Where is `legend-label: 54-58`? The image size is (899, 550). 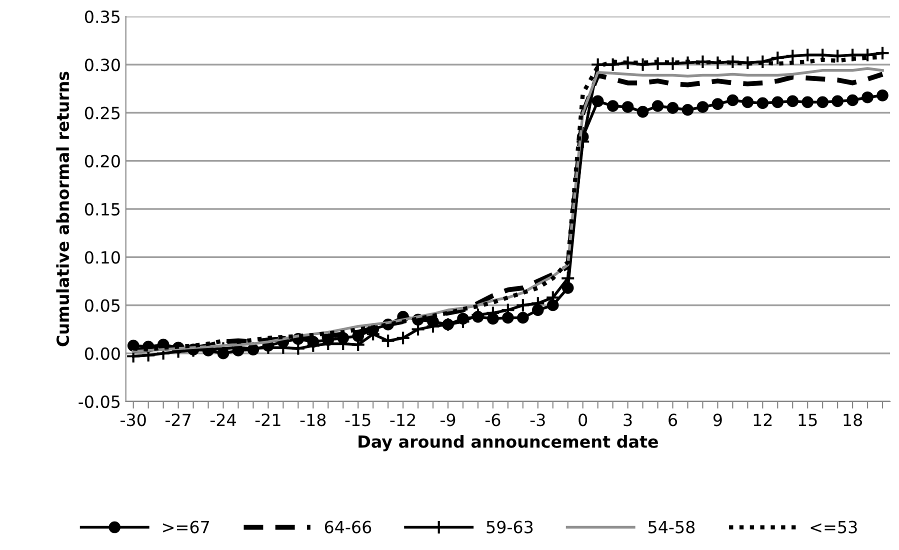 legend-label: 54-58 is located at coordinates (671, 527).